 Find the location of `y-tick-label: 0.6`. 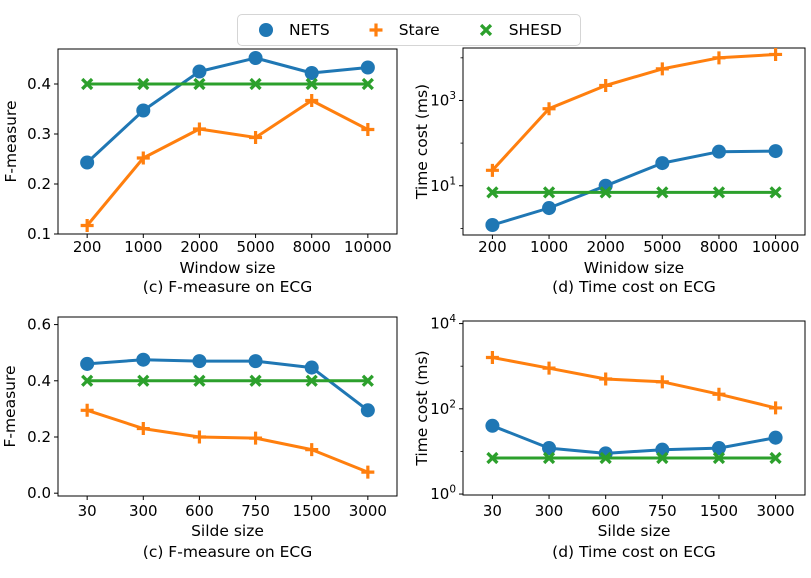

y-tick-label: 0.6 is located at coordinates (39, 325).